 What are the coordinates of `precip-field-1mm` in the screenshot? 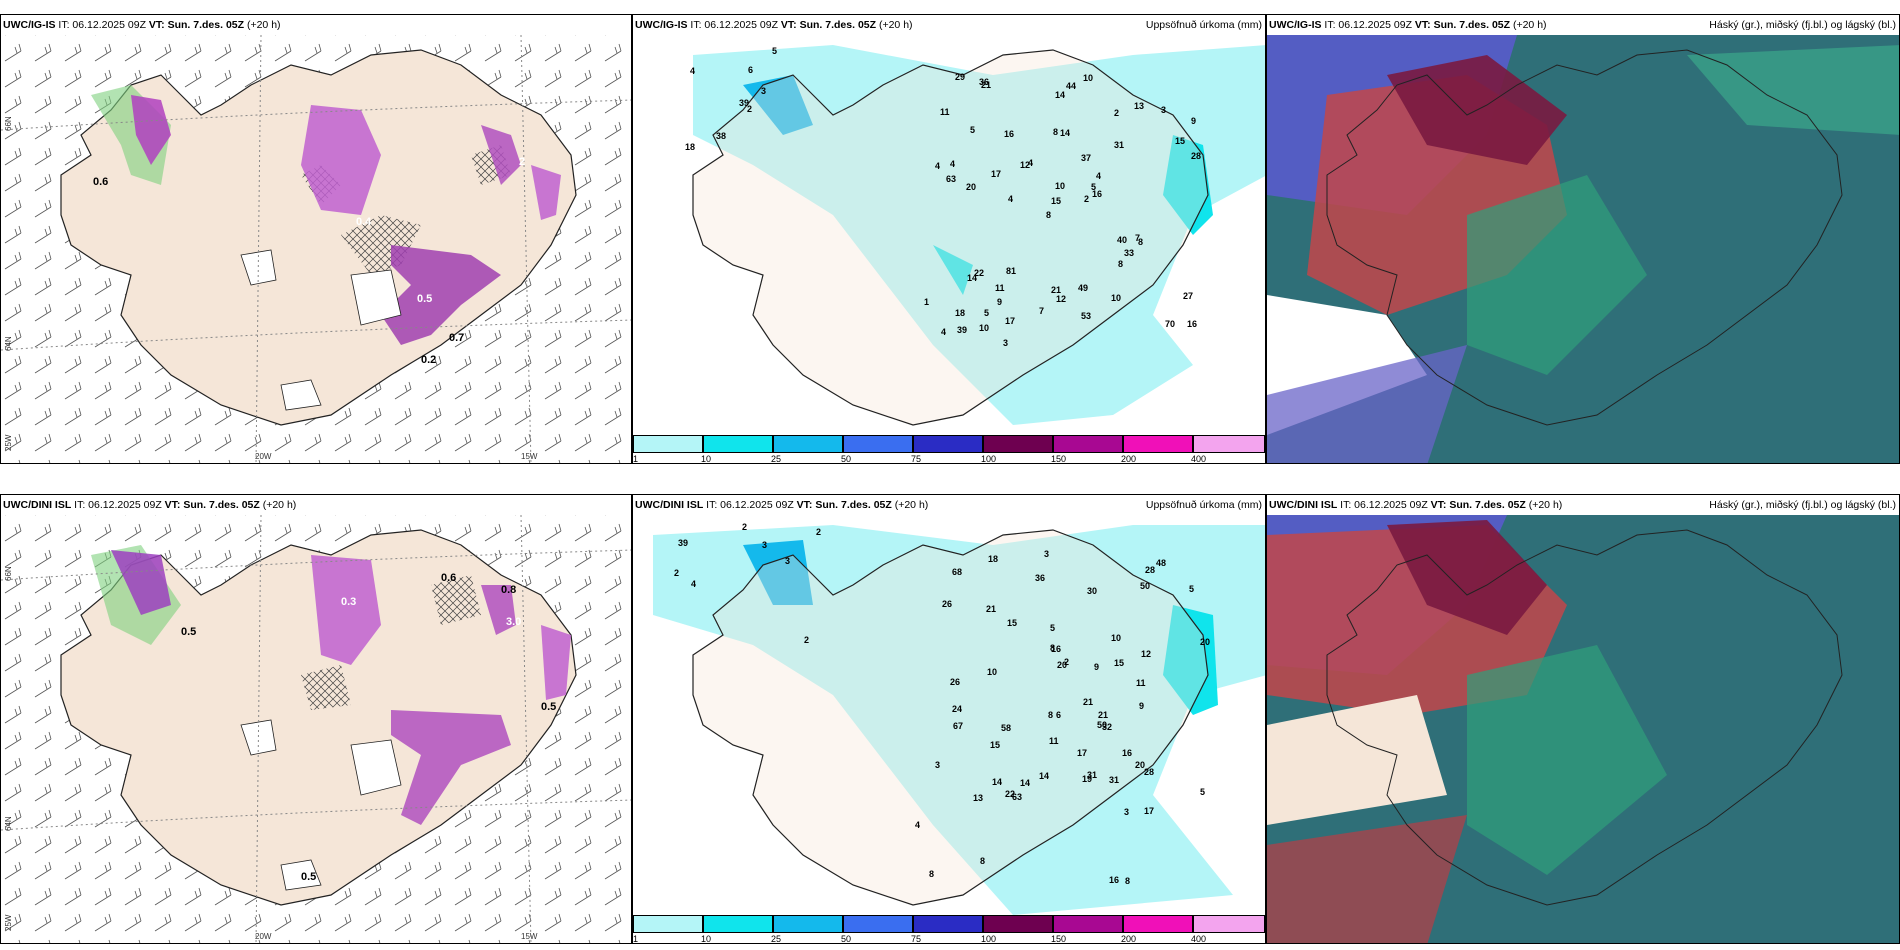 It's located at (979, 235).